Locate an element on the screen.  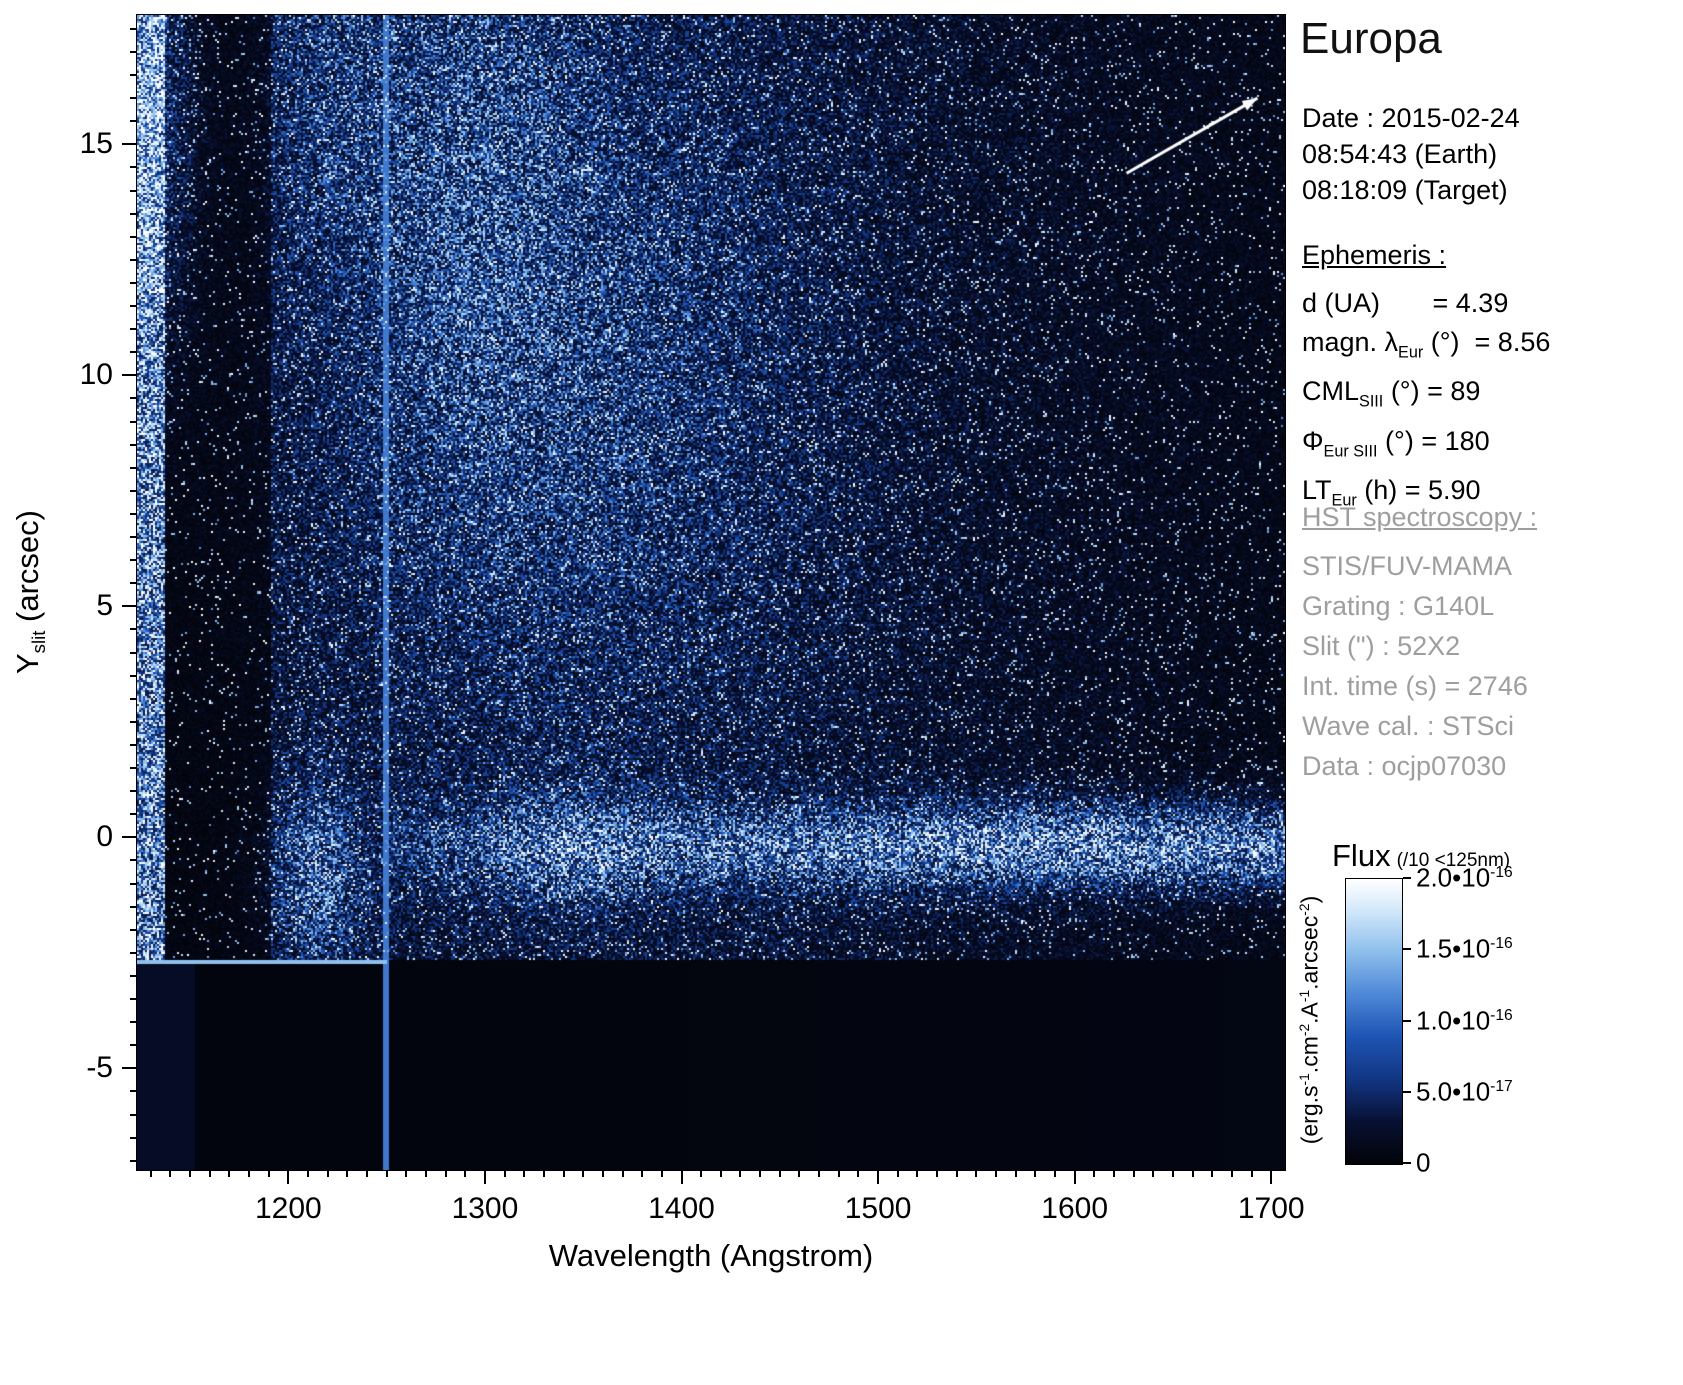
y-tick-label: 10 is located at coordinates (96, 375).